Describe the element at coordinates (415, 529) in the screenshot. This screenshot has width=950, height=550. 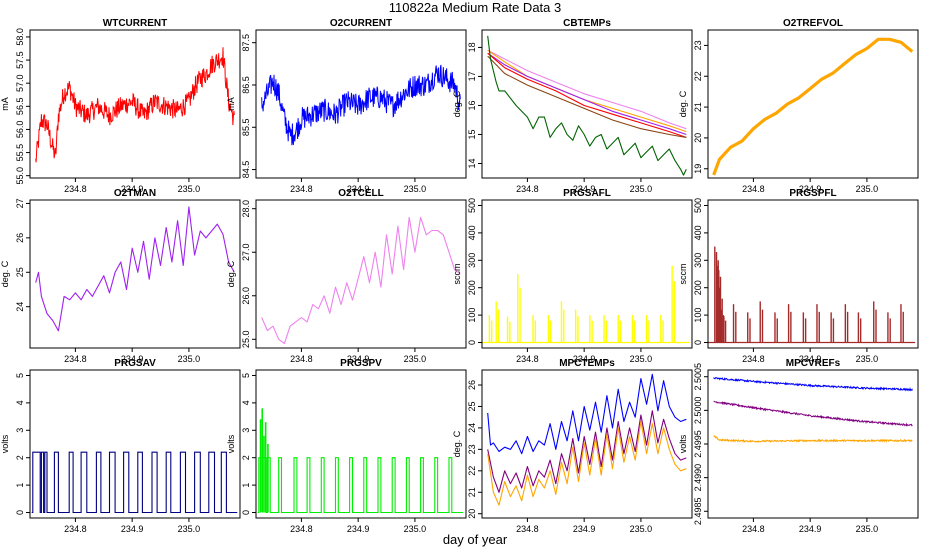
I see `x-tick-label-prgspv: 235.0` at that location.